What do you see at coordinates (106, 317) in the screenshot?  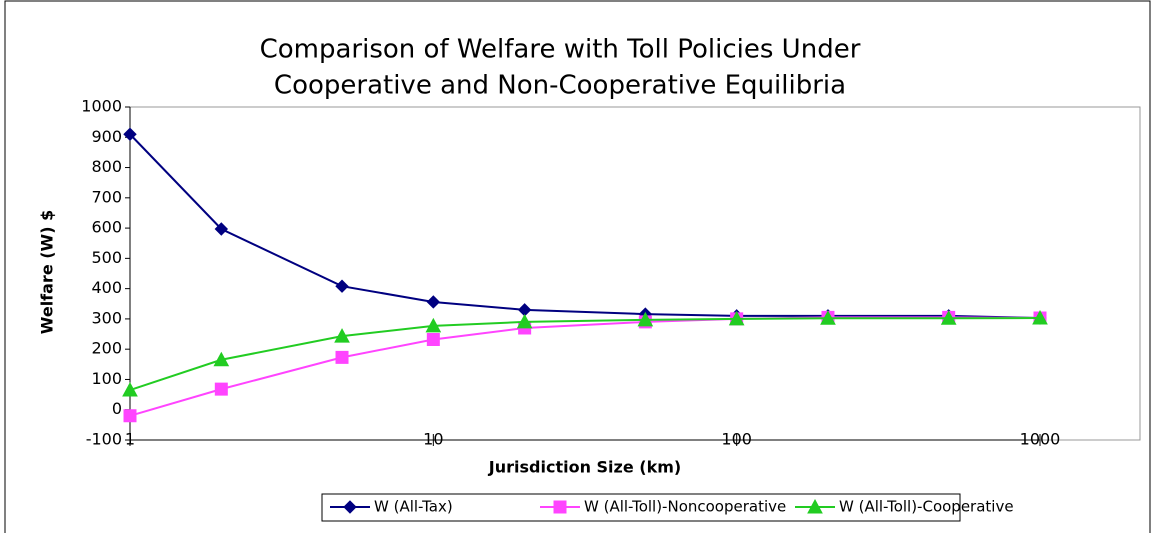 I see `y-tick-label: 300` at bounding box center [106, 317].